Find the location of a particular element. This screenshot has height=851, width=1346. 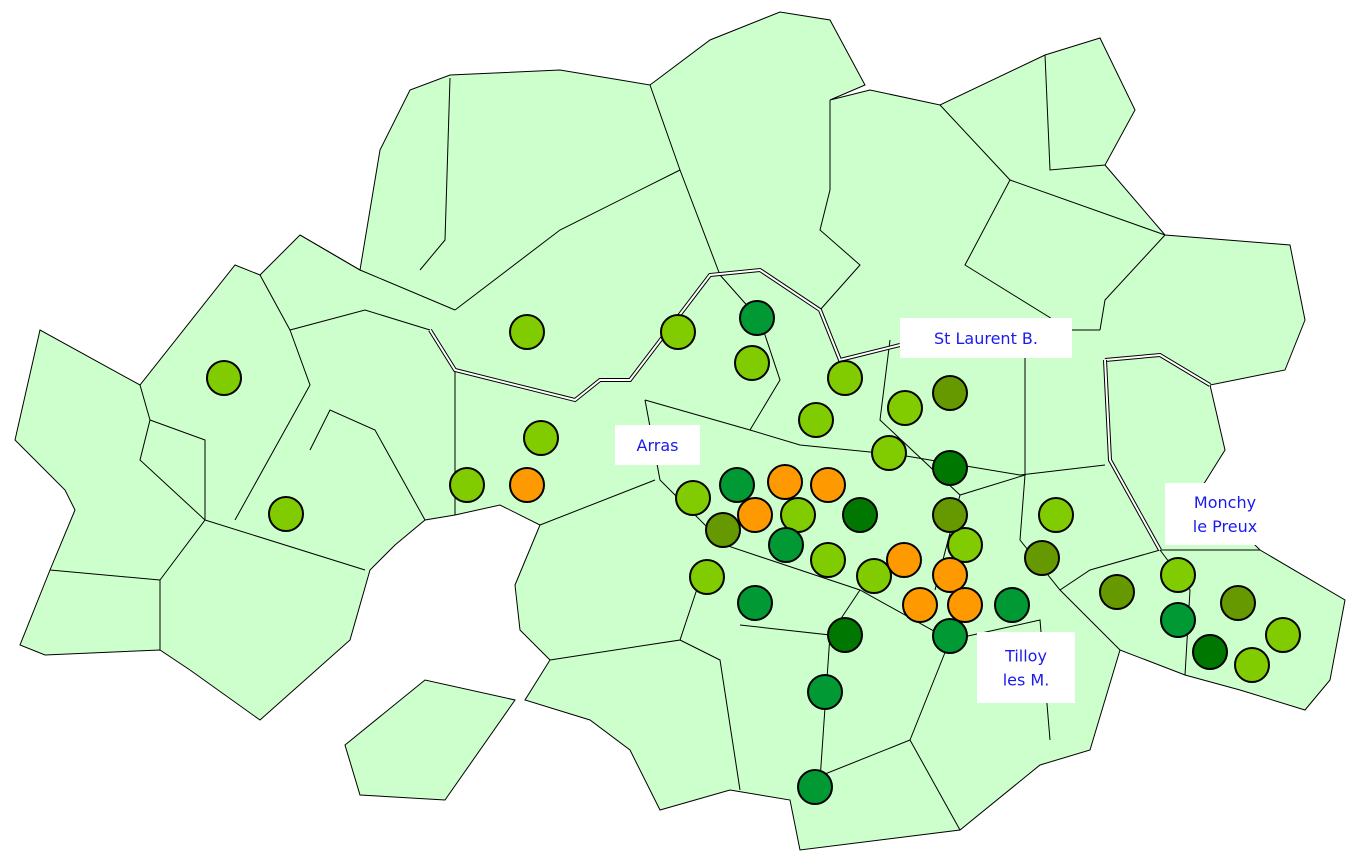

region-island is located at coordinates (430, 740).